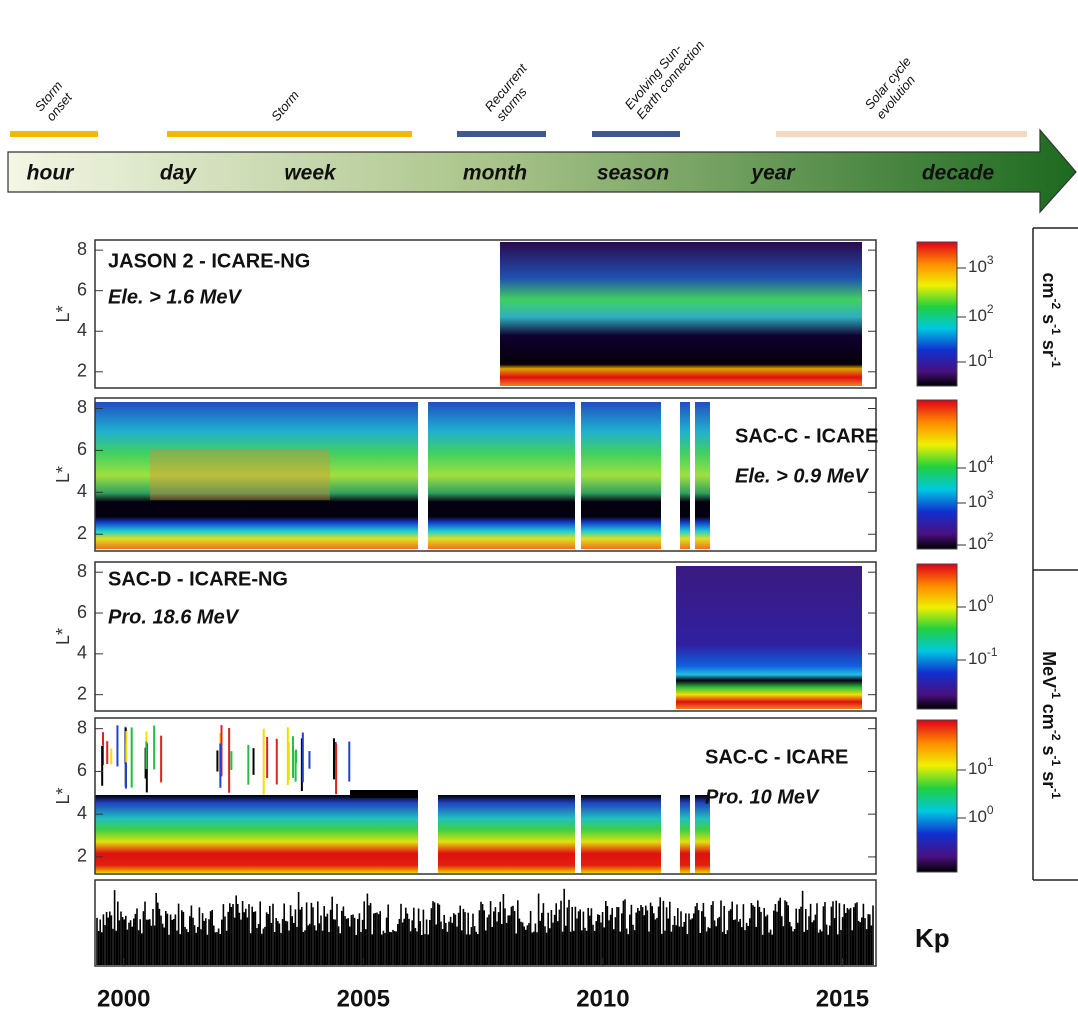  I want to click on tick-exp: 1, so click(990, 762).